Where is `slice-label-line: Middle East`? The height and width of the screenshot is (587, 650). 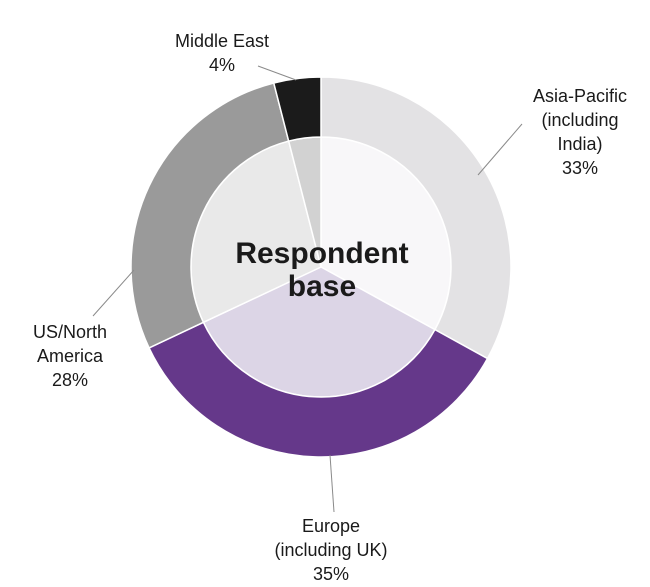 slice-label-line: Middle East is located at coordinates (222, 41).